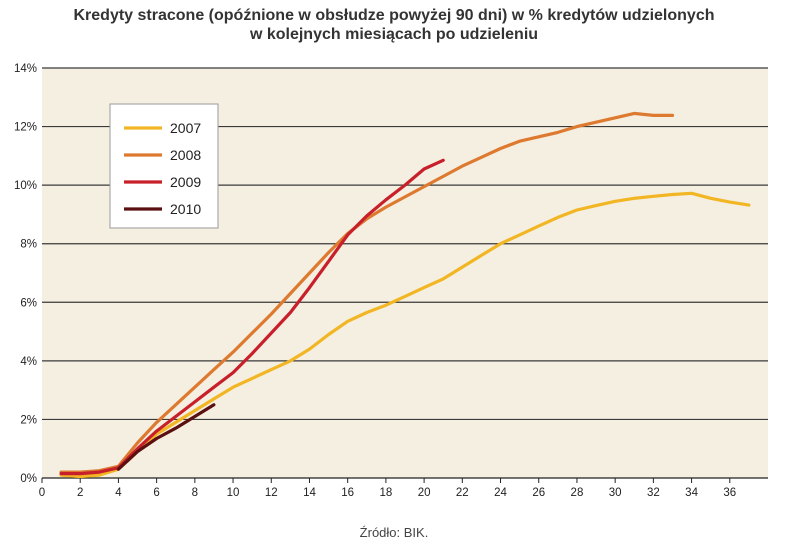 The height and width of the screenshot is (550, 788). What do you see at coordinates (25, 128) in the screenshot?
I see `y-tick-label-12: 12%` at bounding box center [25, 128].